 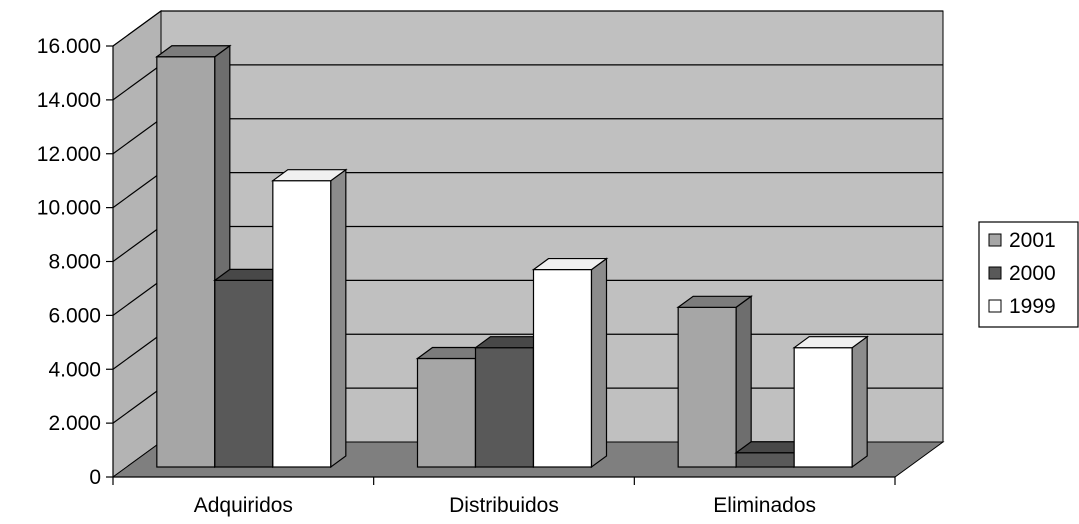 I want to click on category-labels: Adquiridos Distribuidos Eliminados, so click(x=505, y=505).